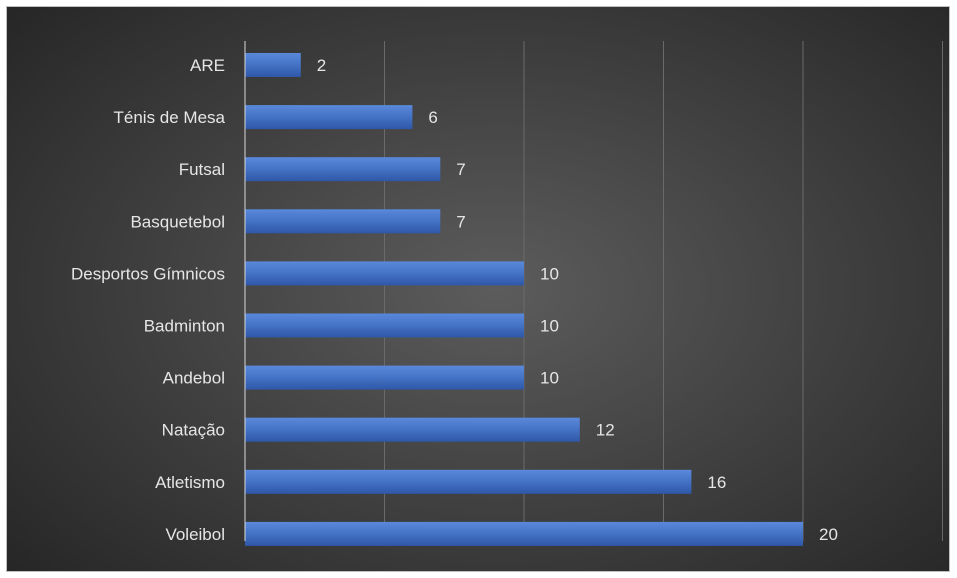  Describe the element at coordinates (716, 482) in the screenshot. I see `data-label: 16` at that location.